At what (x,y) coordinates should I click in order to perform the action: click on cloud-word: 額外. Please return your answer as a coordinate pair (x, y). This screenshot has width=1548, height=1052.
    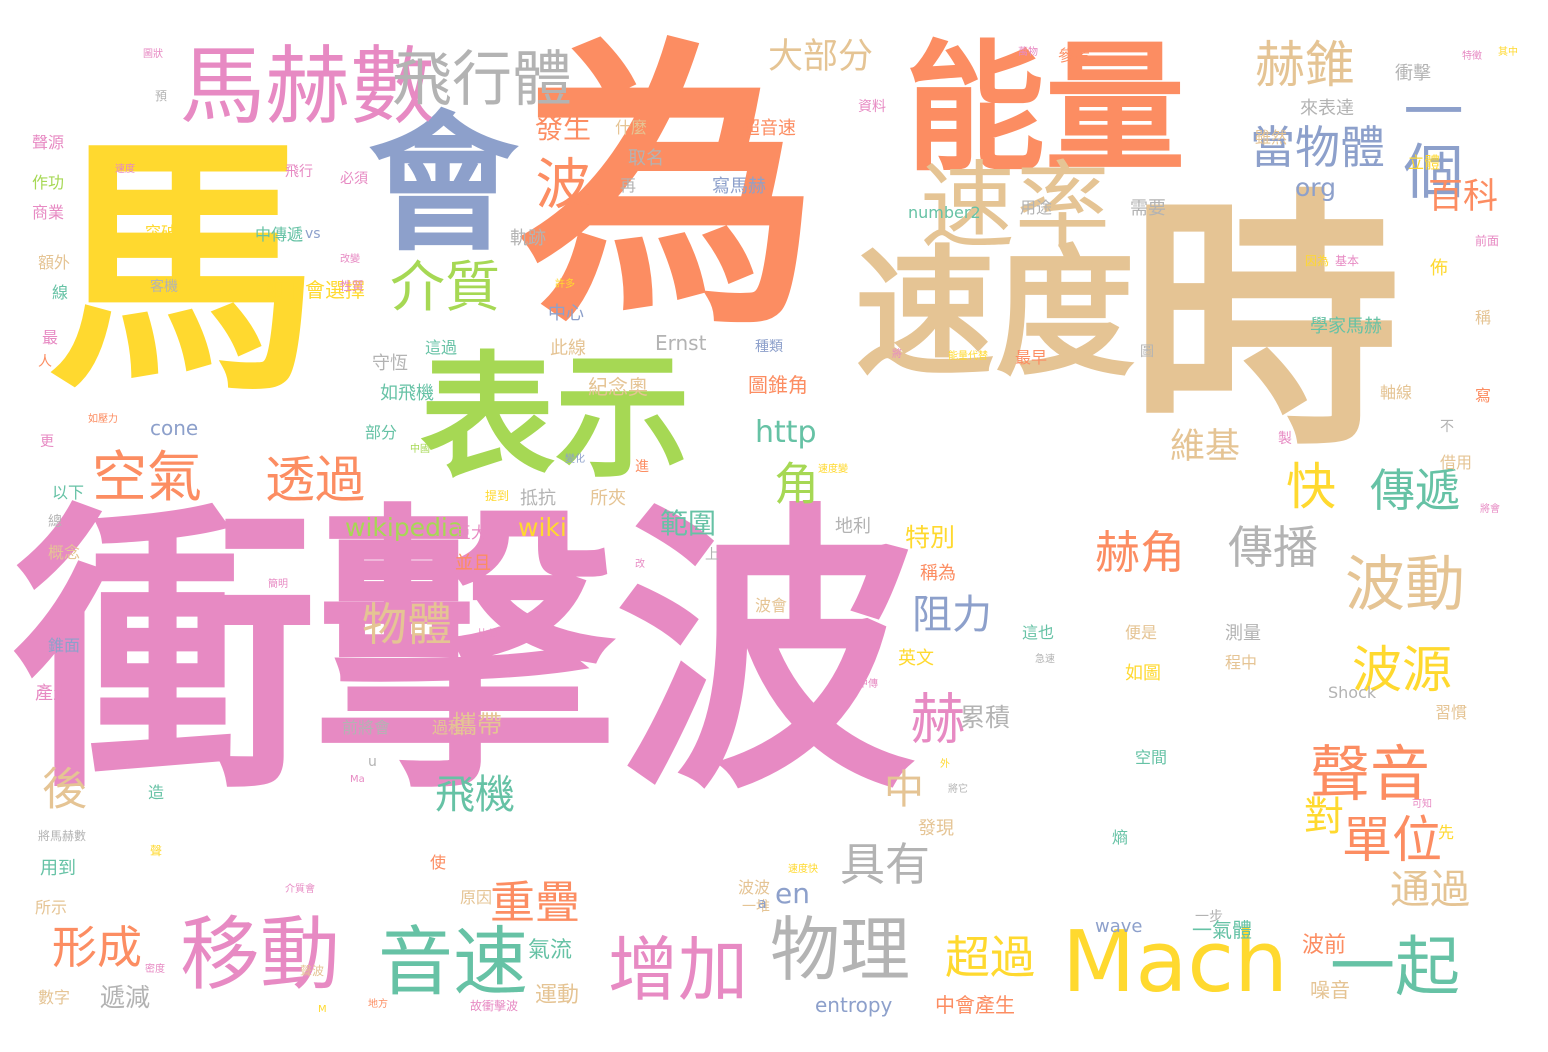
    Looking at the image, I should click on (54, 262).